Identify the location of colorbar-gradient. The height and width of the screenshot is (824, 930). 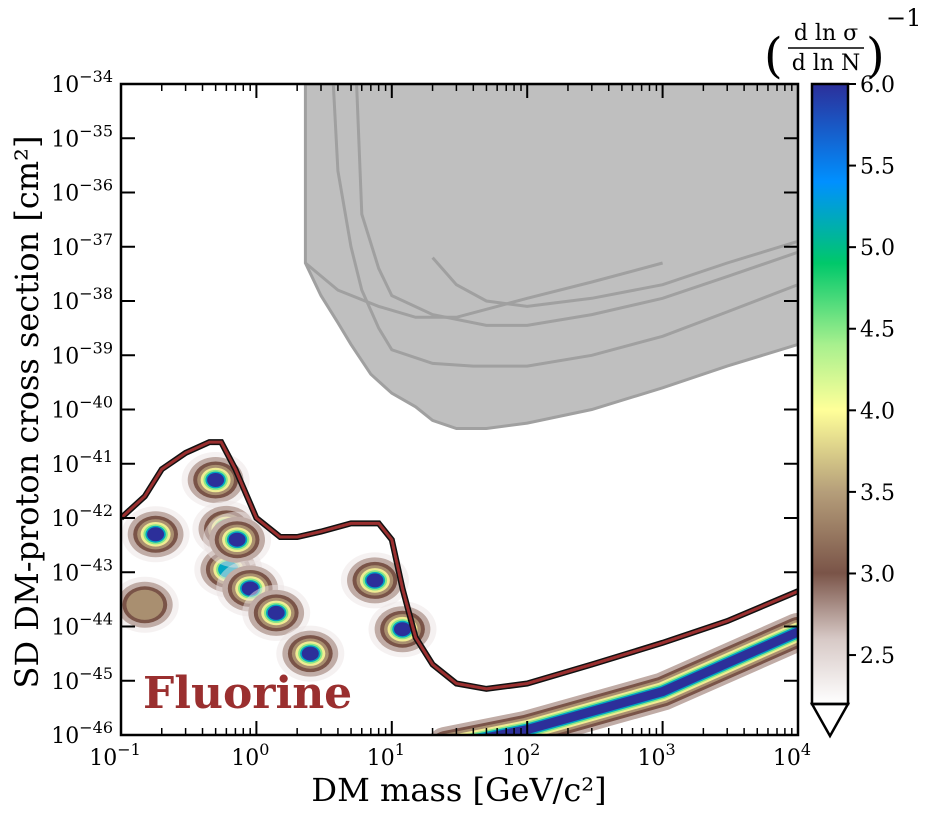
(830, 394).